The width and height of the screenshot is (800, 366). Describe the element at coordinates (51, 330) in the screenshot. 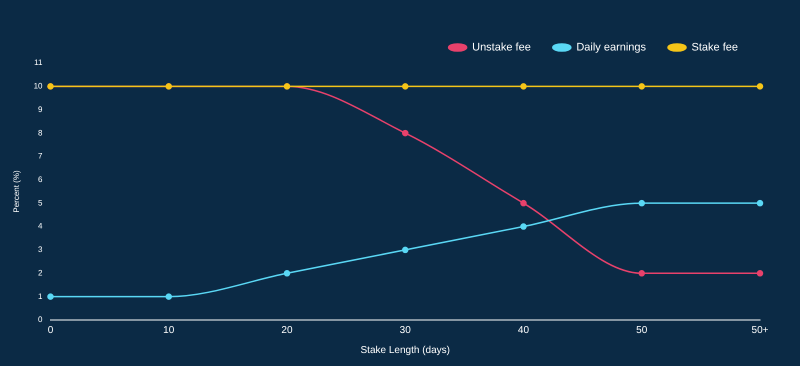

I see `x-tick-label: 0` at that location.